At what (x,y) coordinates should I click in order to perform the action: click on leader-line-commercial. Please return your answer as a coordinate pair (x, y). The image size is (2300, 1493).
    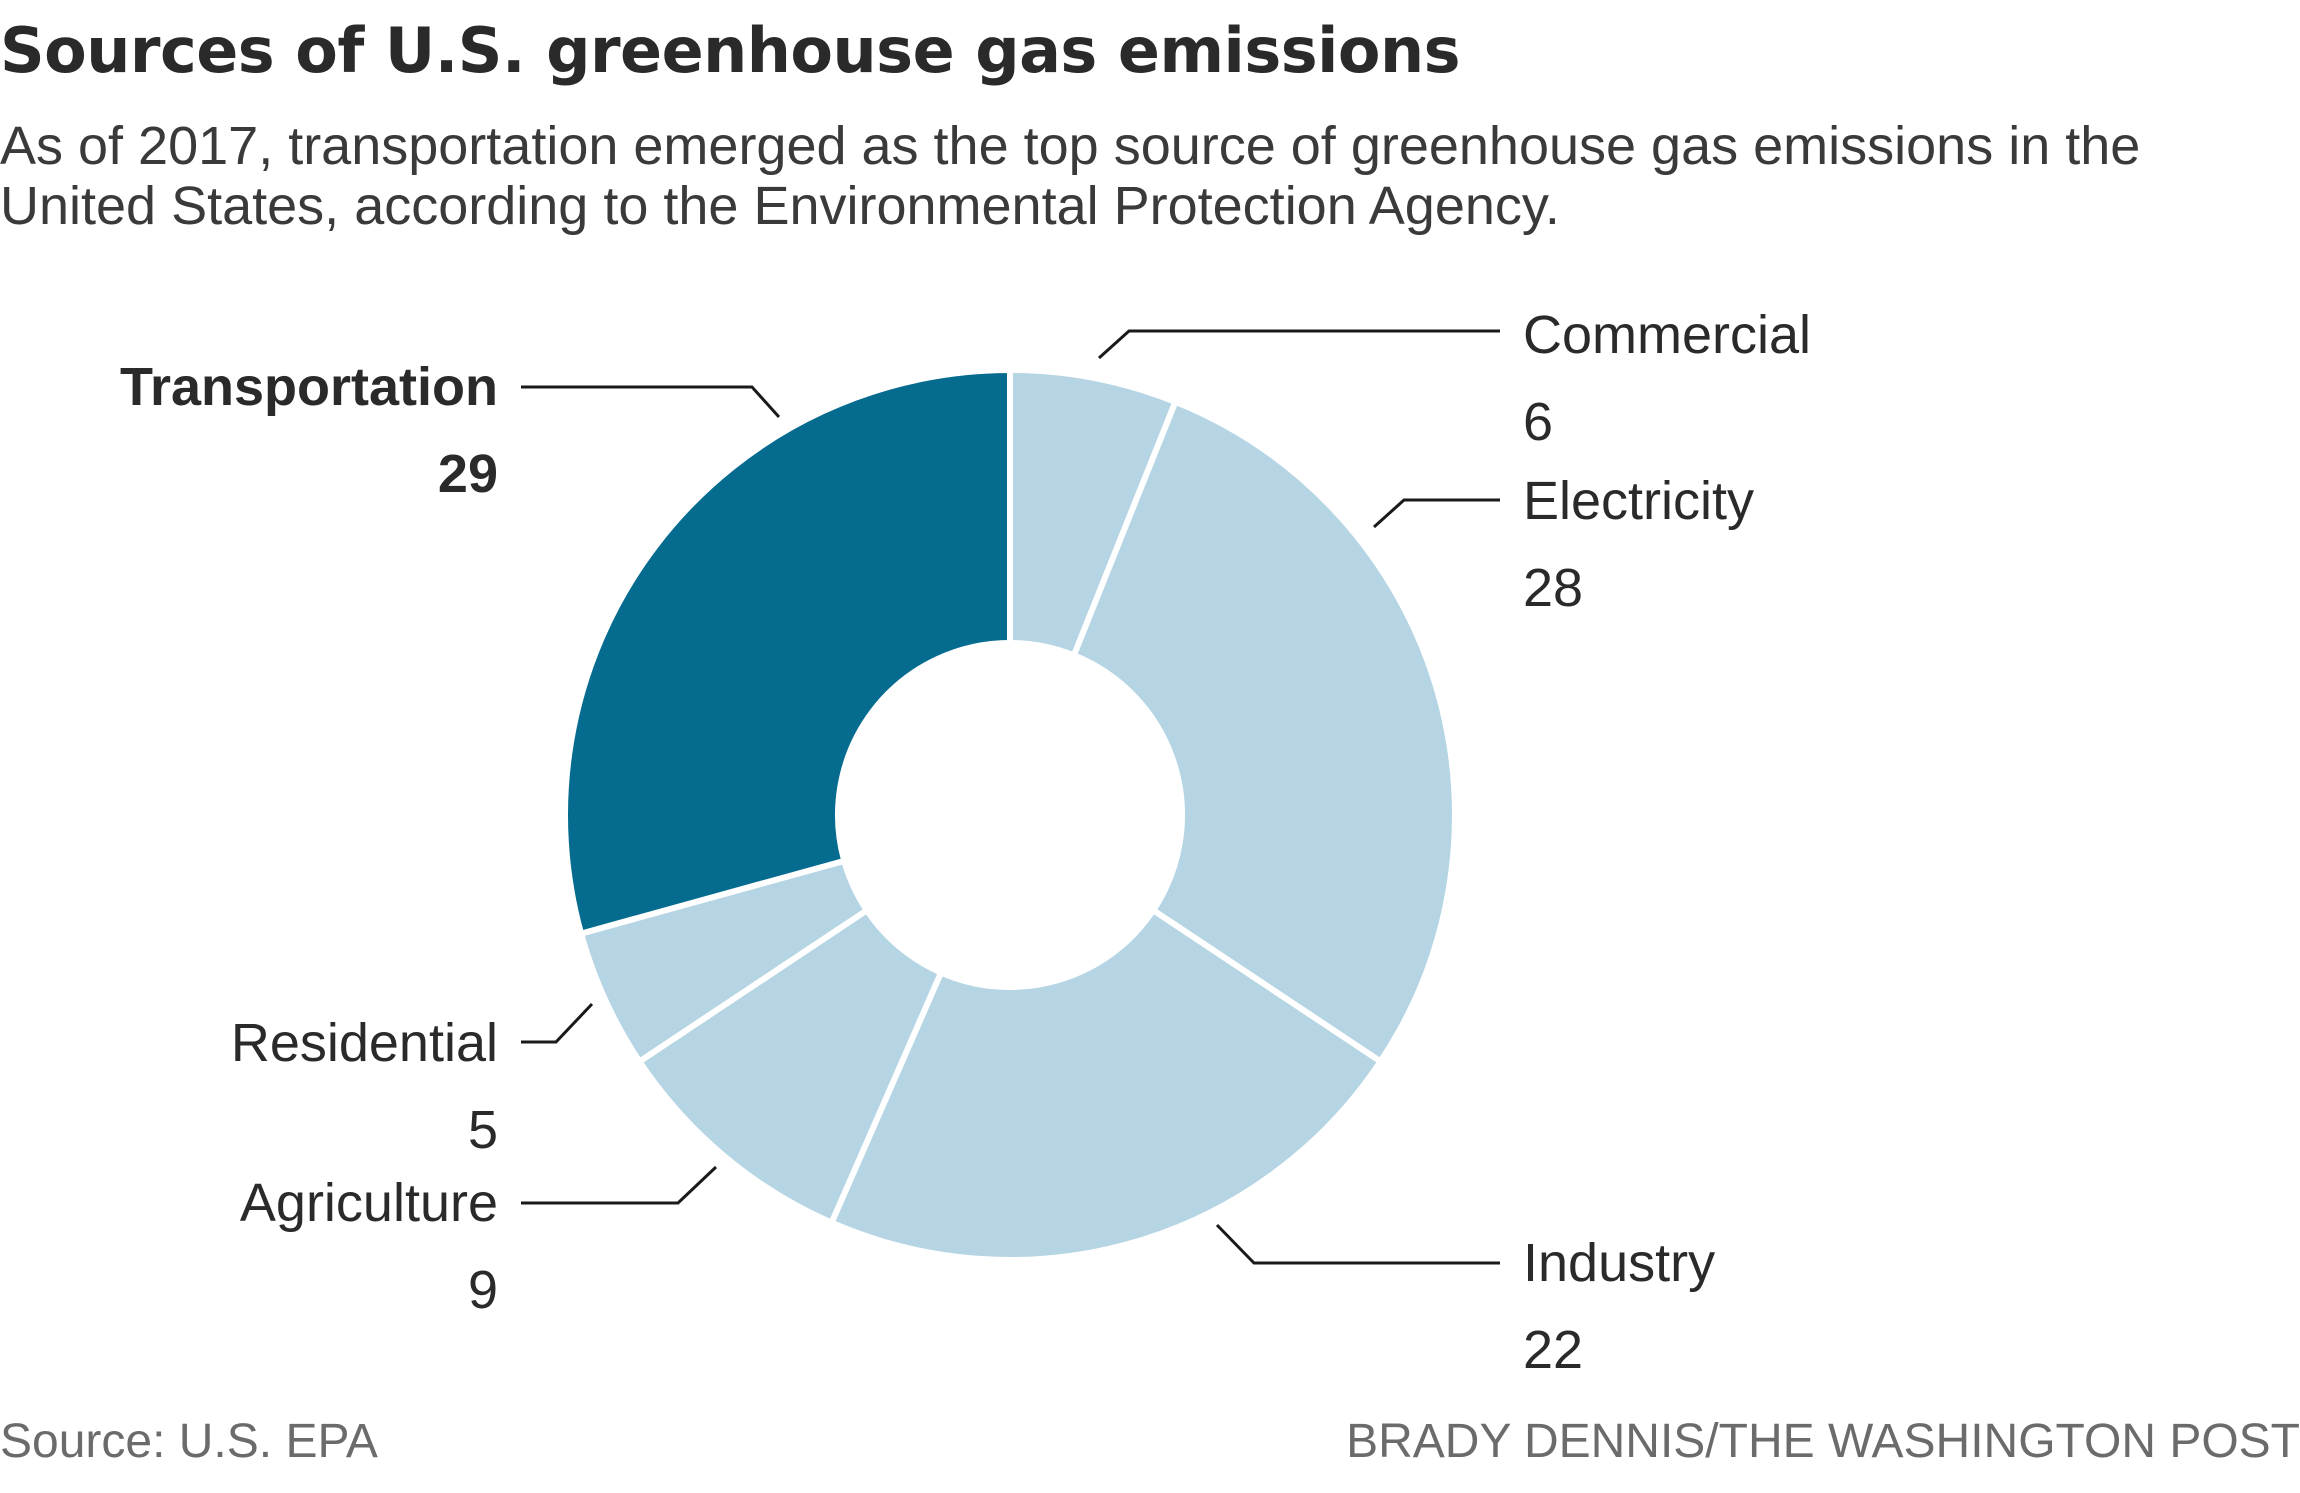
    Looking at the image, I should click on (1298, 344).